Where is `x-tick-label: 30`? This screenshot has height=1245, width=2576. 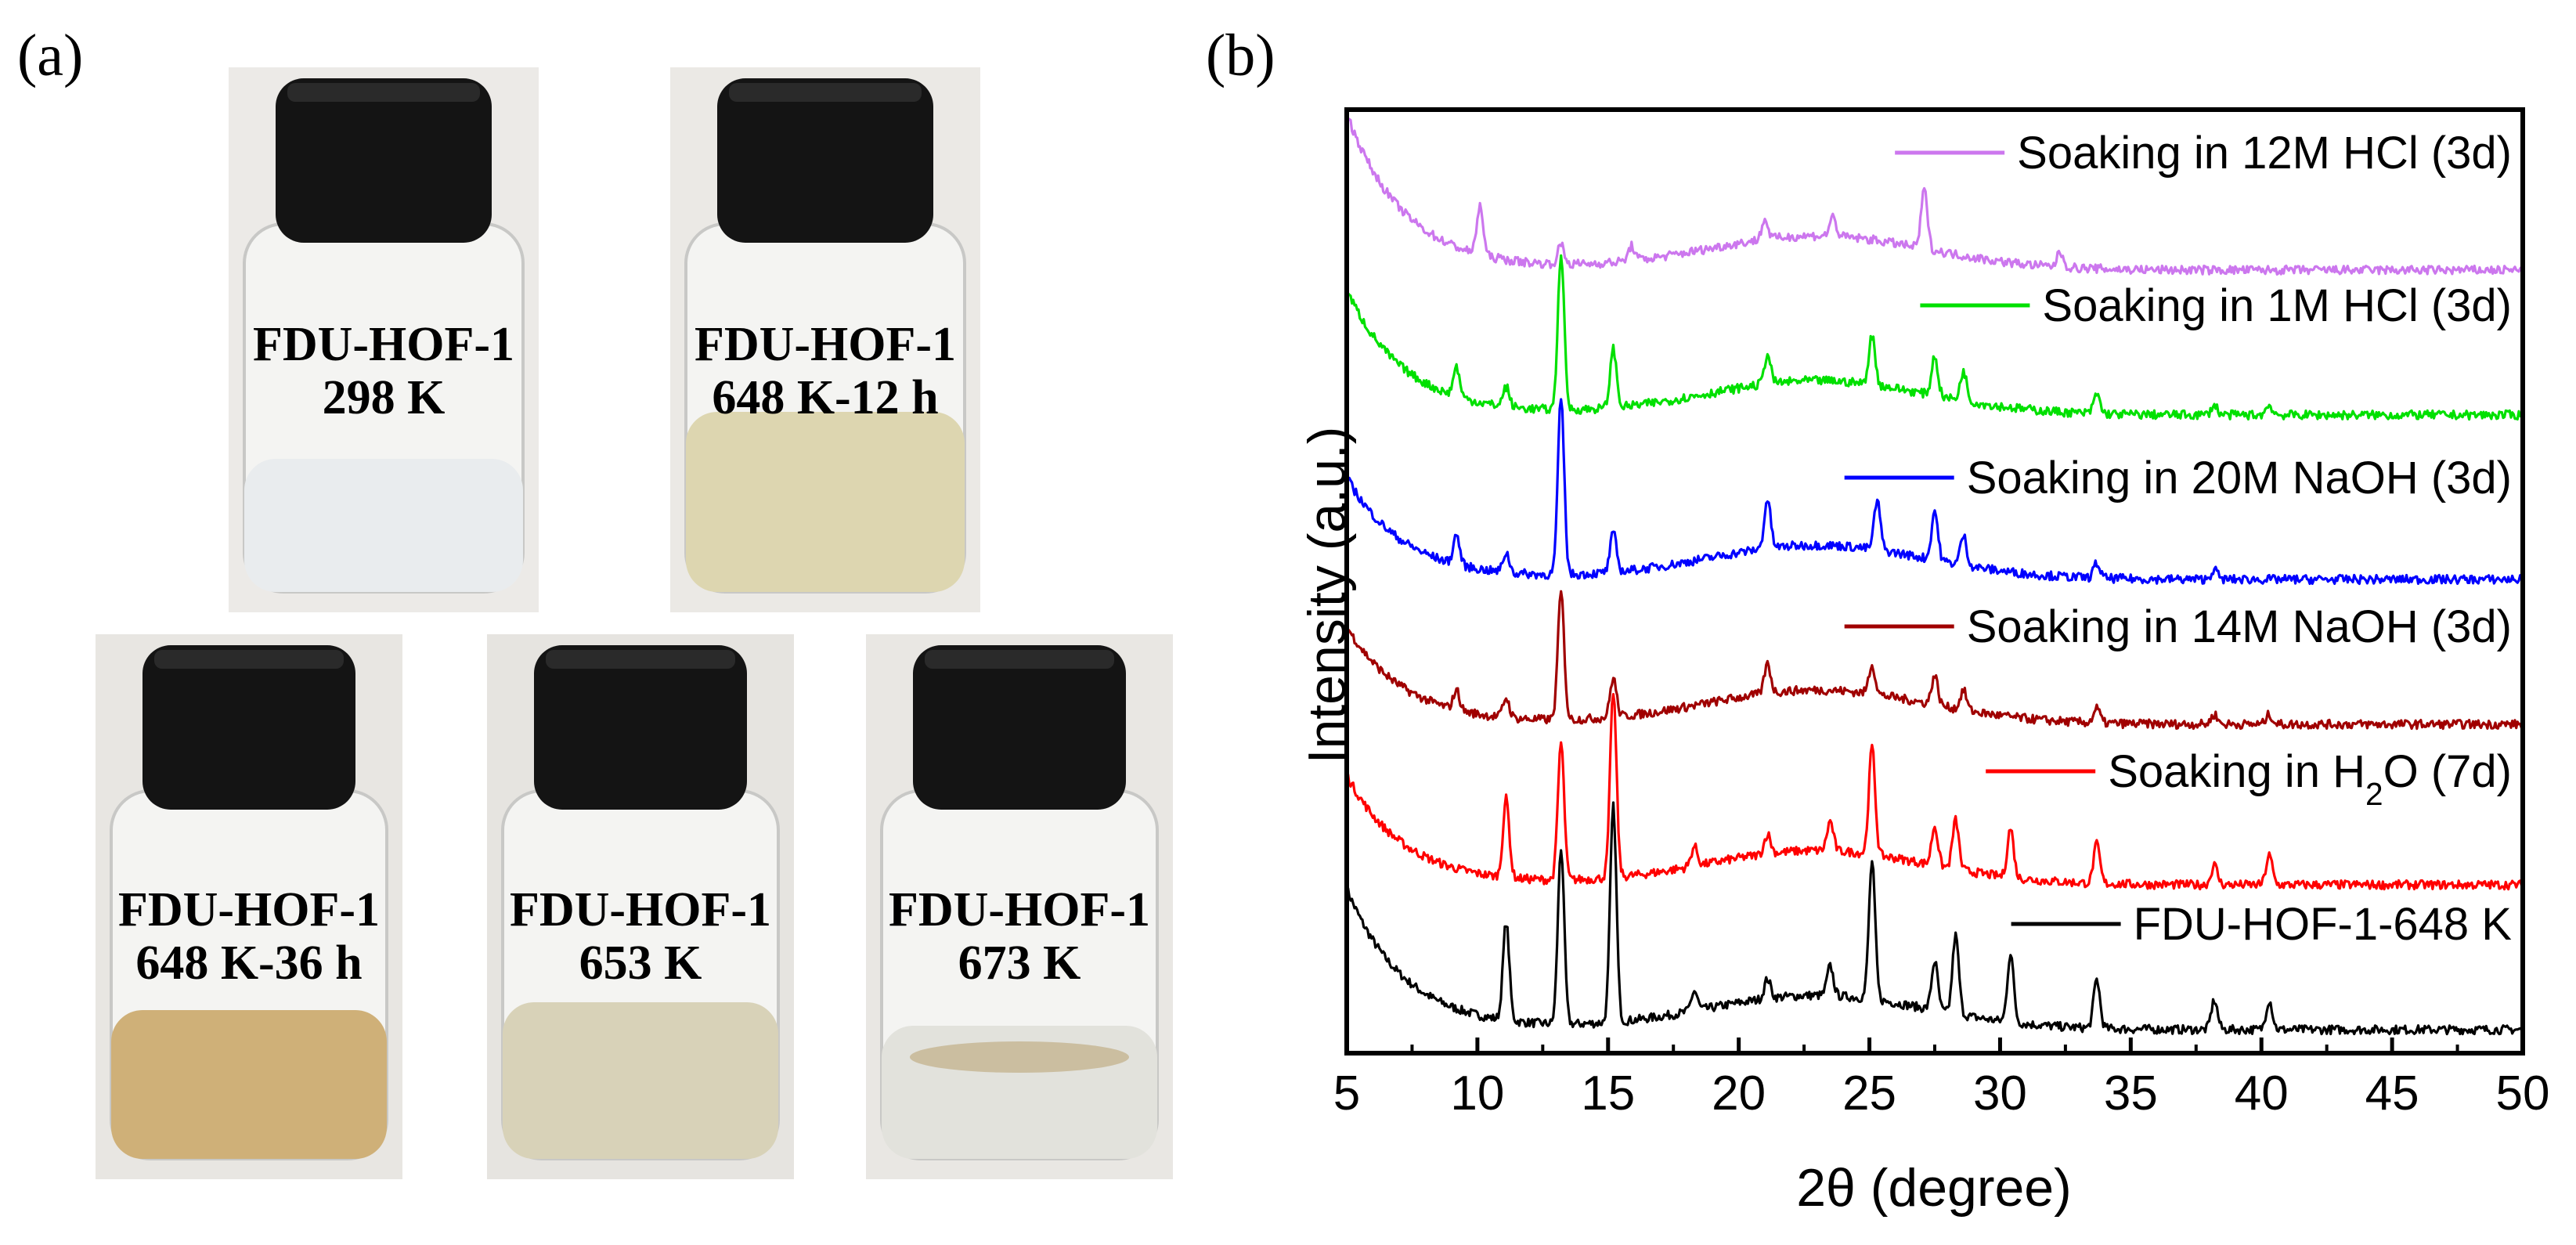
x-tick-label: 30 is located at coordinates (2000, 1093).